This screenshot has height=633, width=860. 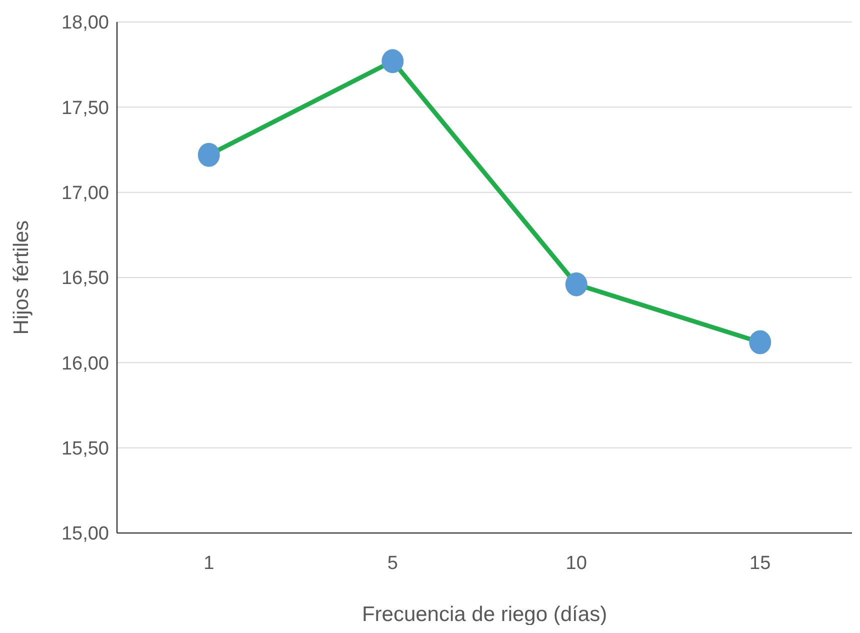 I want to click on y-tick-label: 18,00, so click(x=85, y=23).